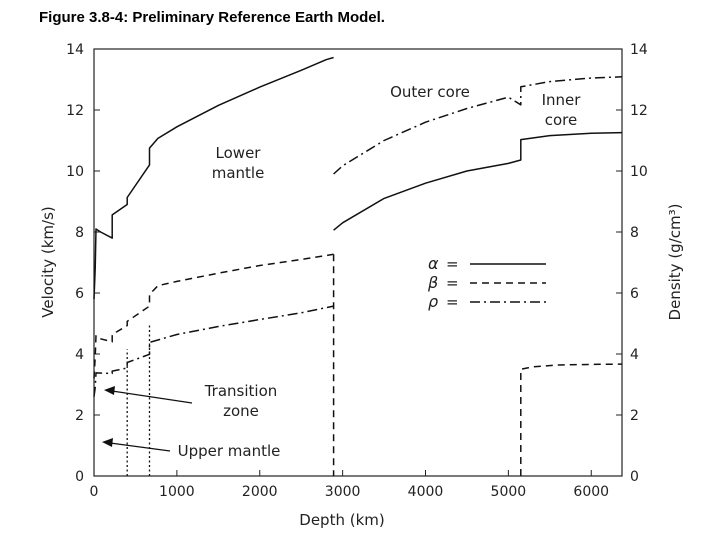 Image resolution: width=720 pixels, height=540 pixels. I want to click on y-tick-label: 4, so click(79, 355).